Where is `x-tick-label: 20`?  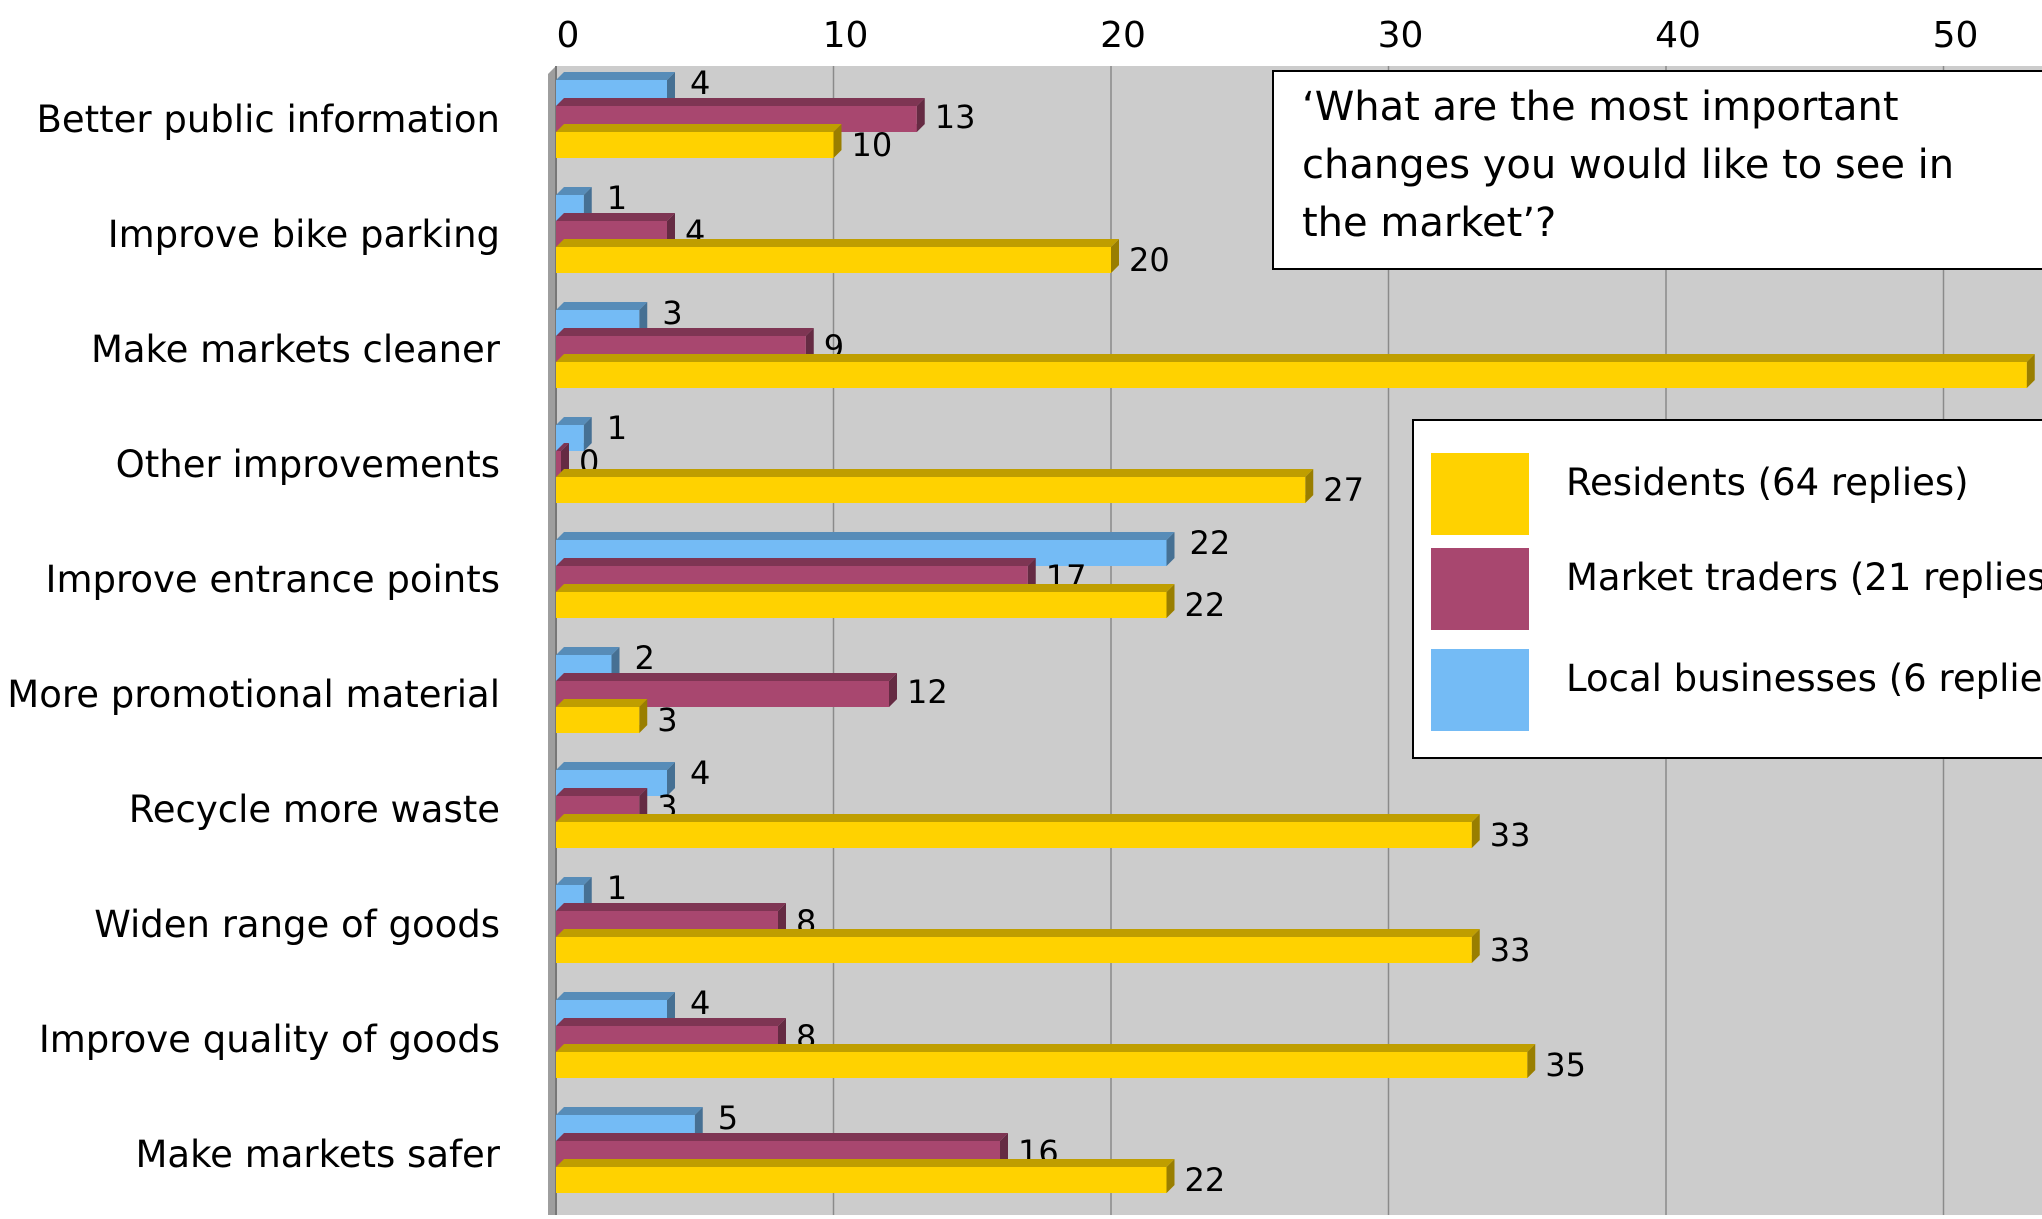 x-tick-label: 20 is located at coordinates (1123, 35).